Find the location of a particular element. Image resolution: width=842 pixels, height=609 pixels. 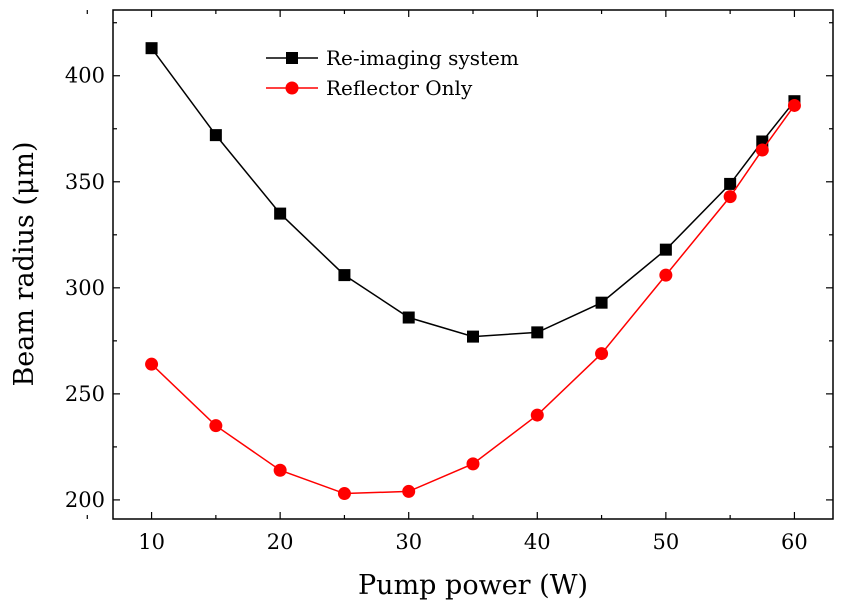

legend-label-series-1: Reflector Only is located at coordinates (399, 88).